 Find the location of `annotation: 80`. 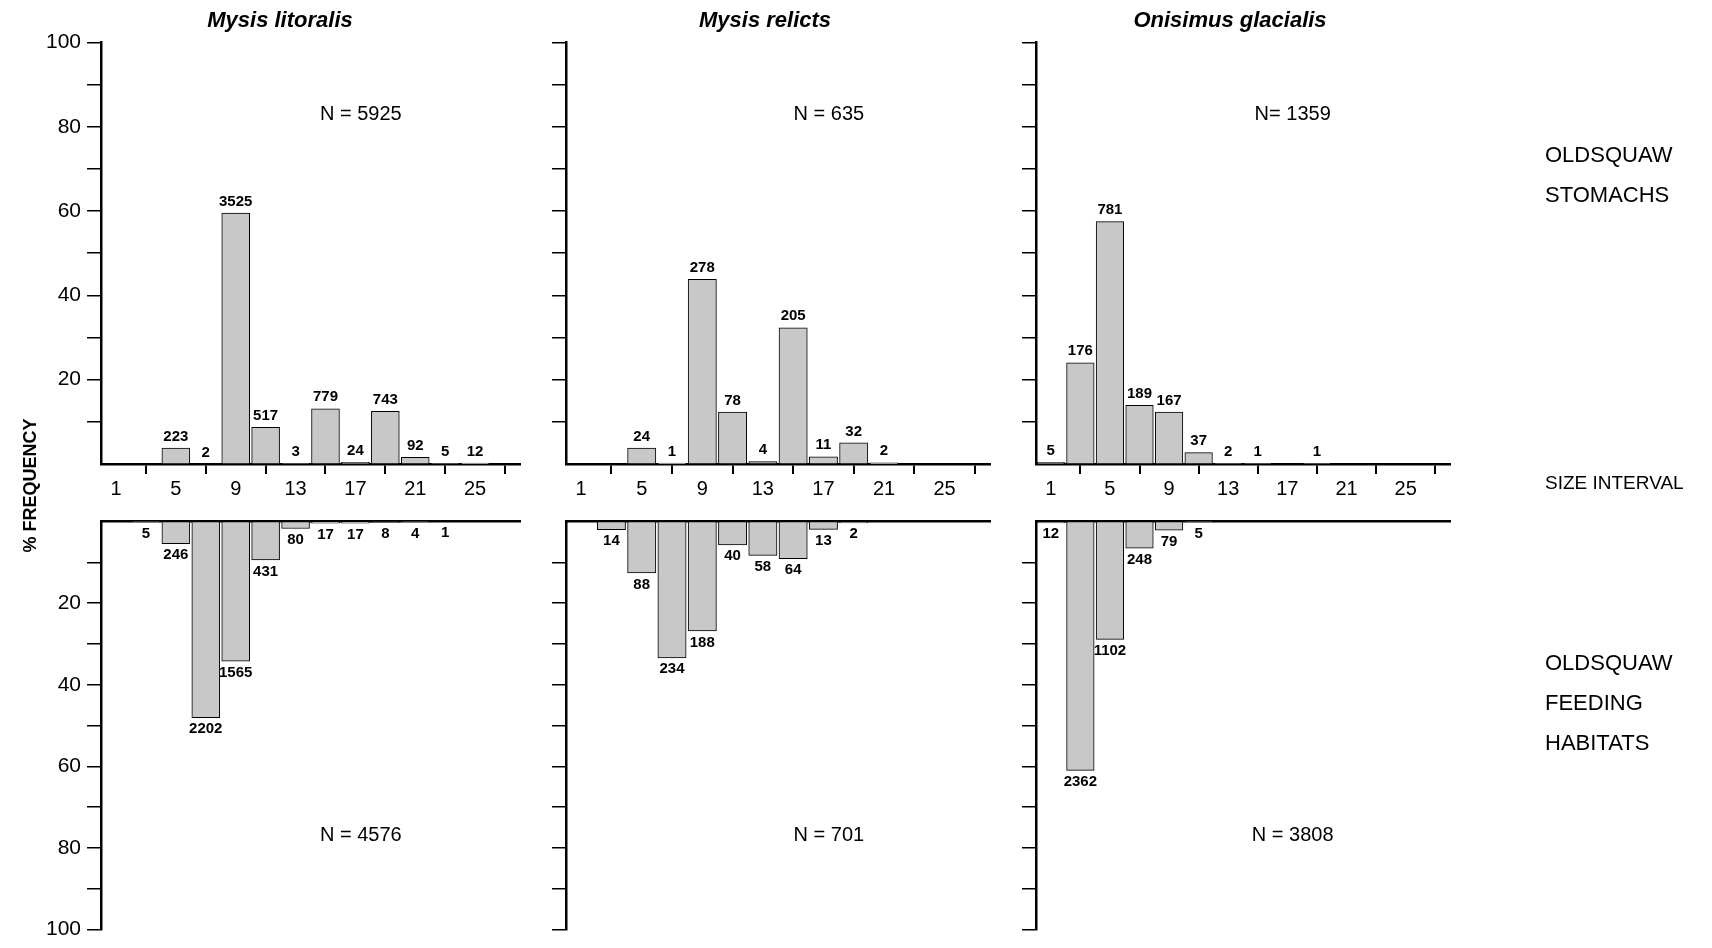

annotation: 80 is located at coordinates (295, 539).